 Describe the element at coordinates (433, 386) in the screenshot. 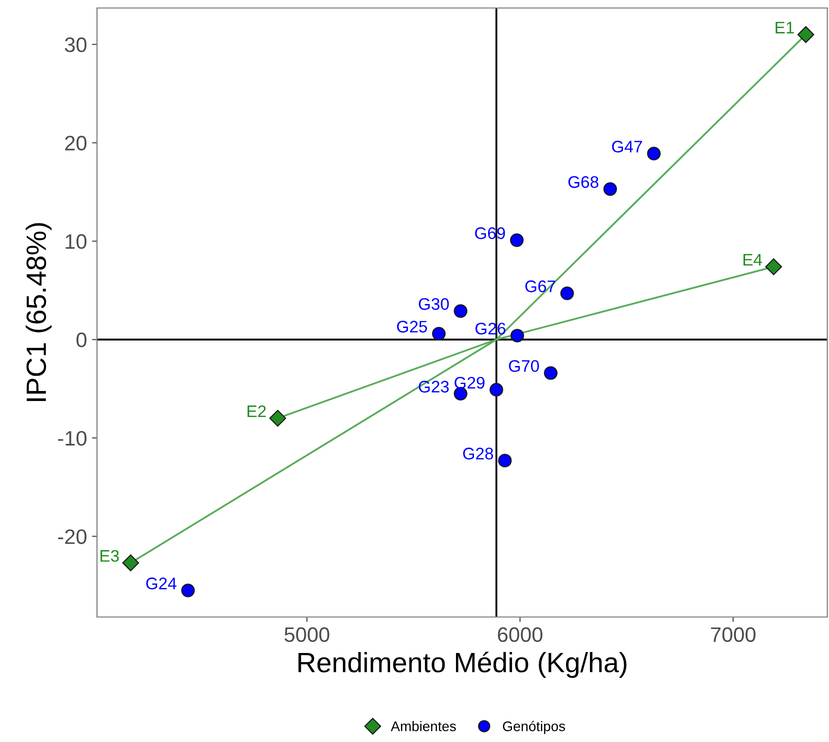

I see `data-label: G23` at that location.